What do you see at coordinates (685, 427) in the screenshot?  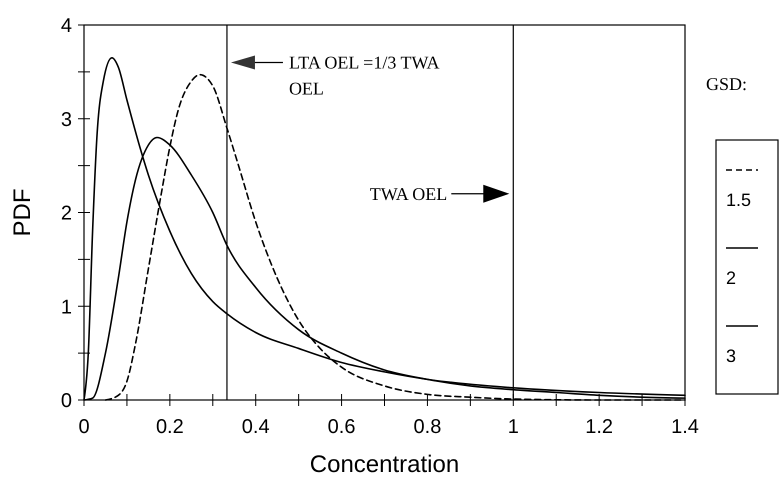 I see `x-tick-label: 1.4` at bounding box center [685, 427].